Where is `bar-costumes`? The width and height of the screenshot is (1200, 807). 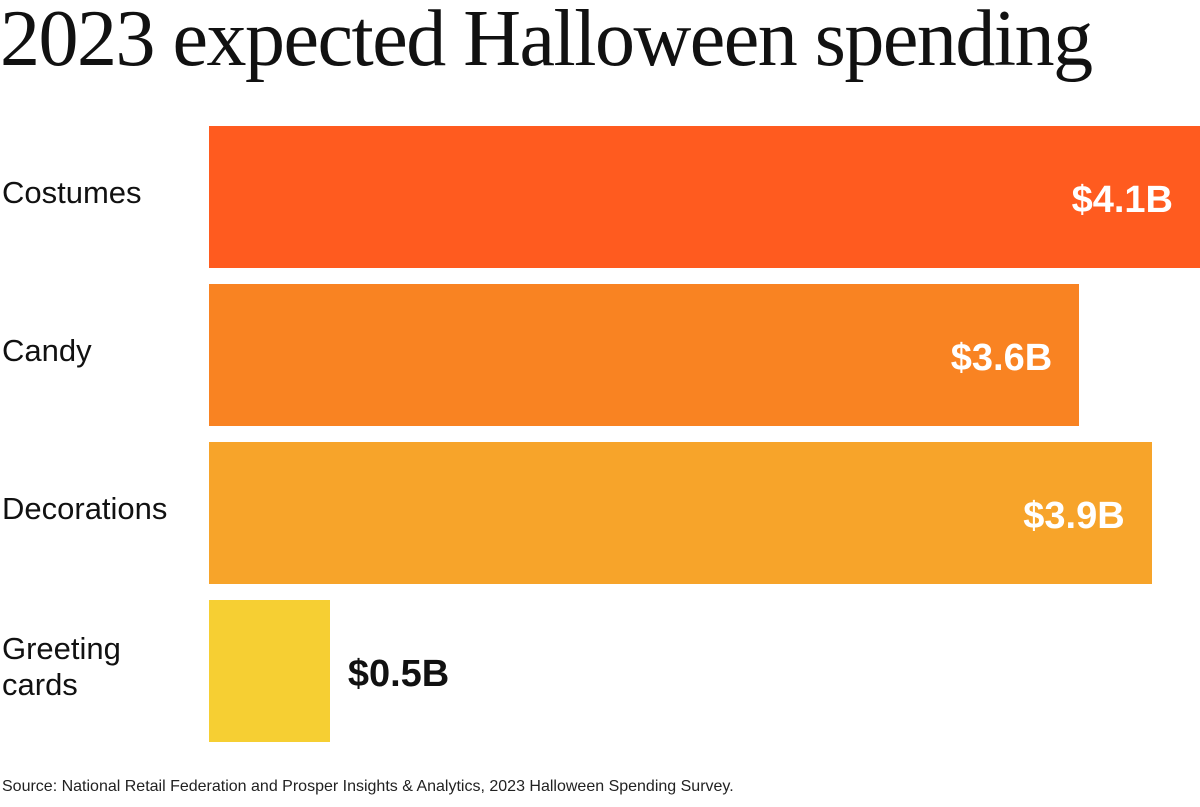 bar-costumes is located at coordinates (704, 197).